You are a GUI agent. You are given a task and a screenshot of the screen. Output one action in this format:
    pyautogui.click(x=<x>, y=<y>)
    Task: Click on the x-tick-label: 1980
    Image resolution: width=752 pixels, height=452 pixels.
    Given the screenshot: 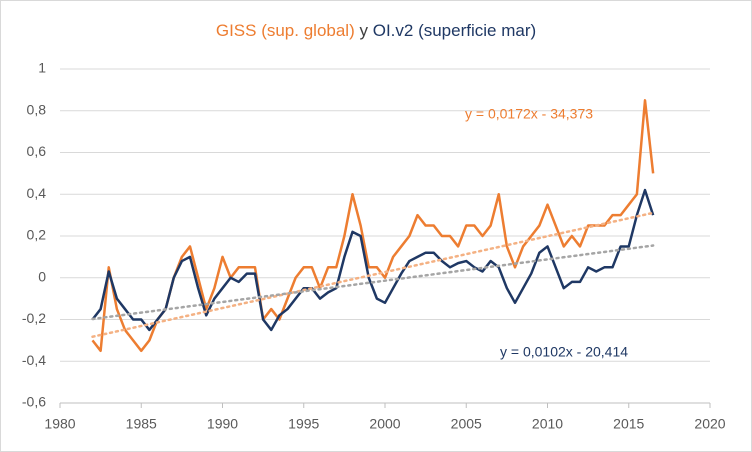 What is the action you would take?
    pyautogui.click(x=59, y=424)
    